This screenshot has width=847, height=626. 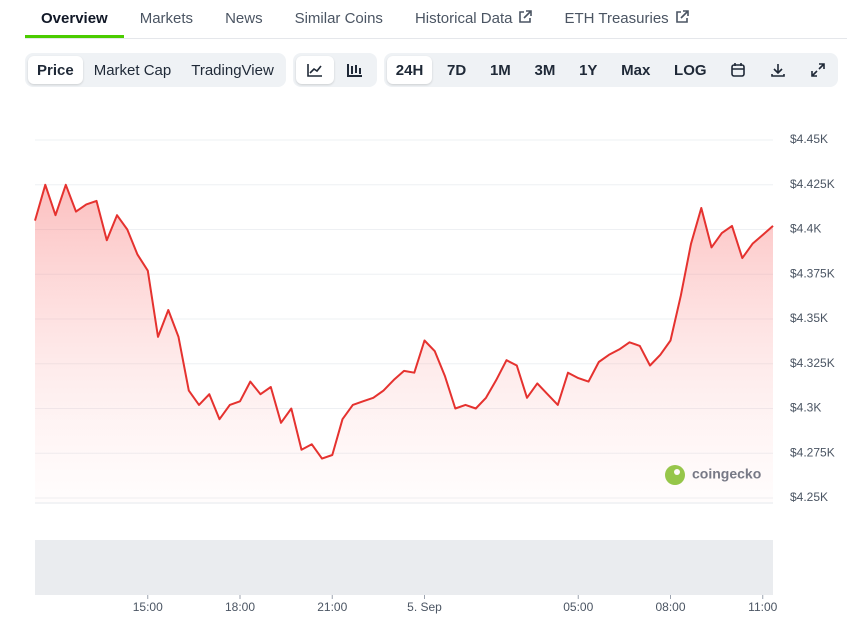 I want to click on tab: Historical Data, so click(x=474, y=19).